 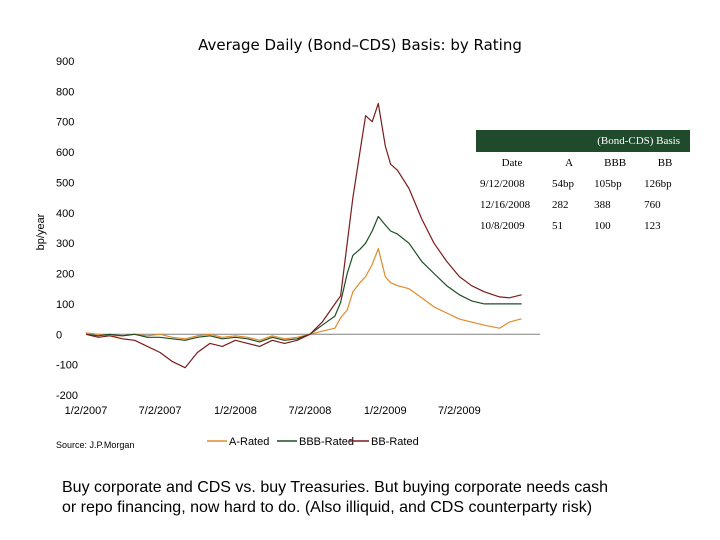 What do you see at coordinates (583, 204) in the screenshot?
I see `table-row: 12/16/2008 282 388 760` at bounding box center [583, 204].